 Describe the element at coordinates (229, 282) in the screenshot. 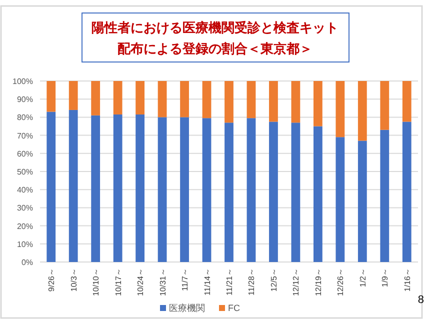

I see `x-tick-label: 11/21～` at that location.